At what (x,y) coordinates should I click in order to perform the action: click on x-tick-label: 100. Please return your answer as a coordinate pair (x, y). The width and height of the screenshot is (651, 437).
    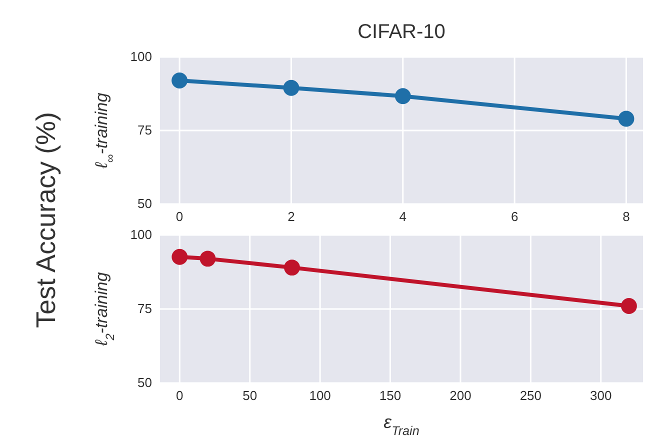
    Looking at the image, I should click on (320, 396).